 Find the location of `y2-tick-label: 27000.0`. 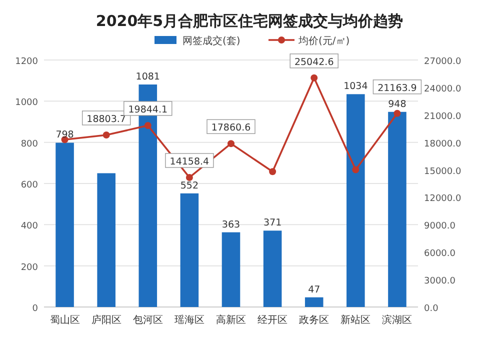

y2-tick-label: 27000.0 is located at coordinates (443, 62).